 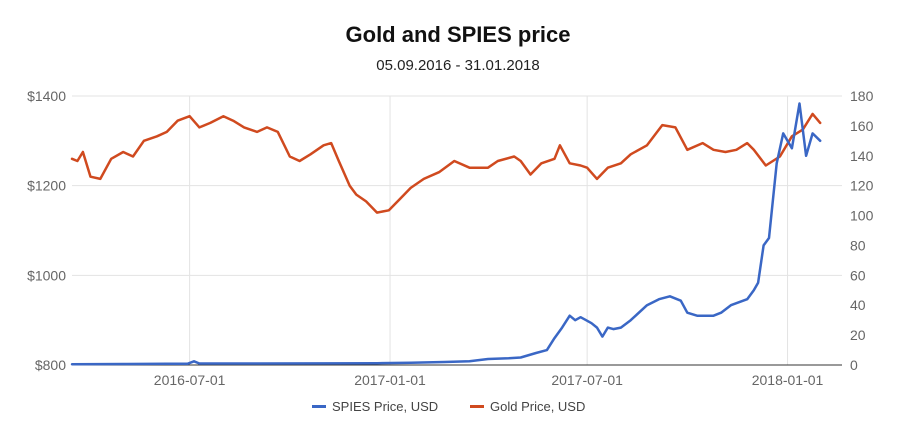 I want to click on y-right-tick-label: 60, so click(x=858, y=275).